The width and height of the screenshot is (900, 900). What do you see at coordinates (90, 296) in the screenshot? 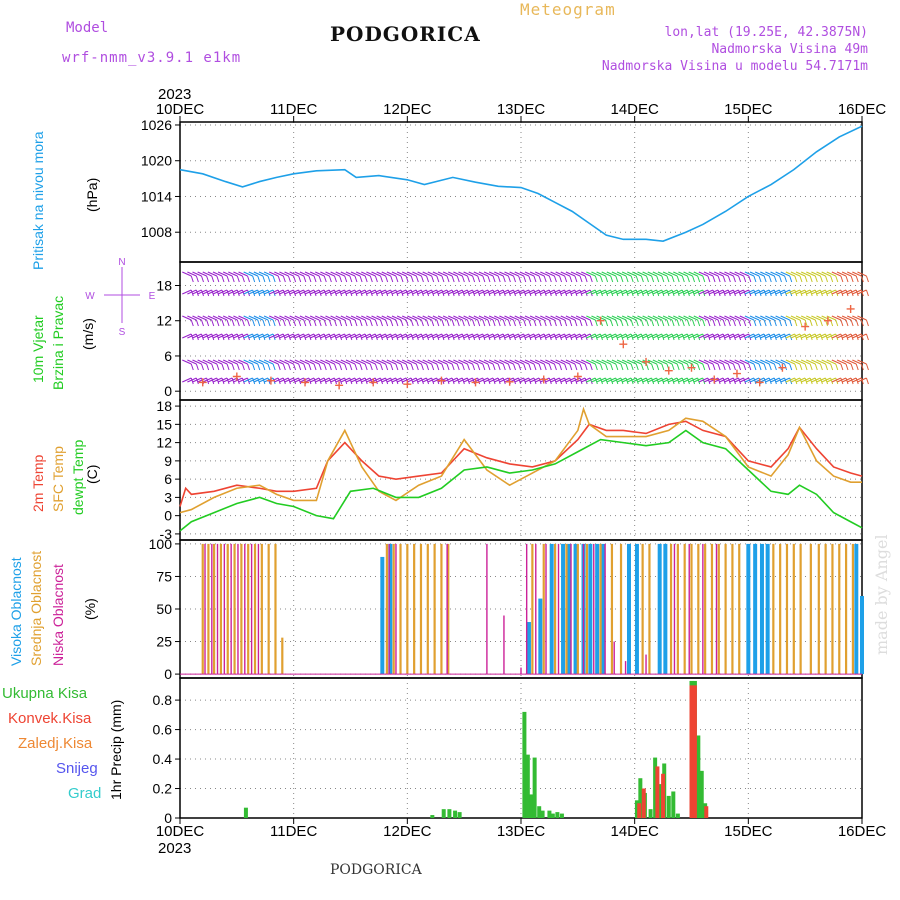
I see `compass-w-label: W` at bounding box center [90, 296].